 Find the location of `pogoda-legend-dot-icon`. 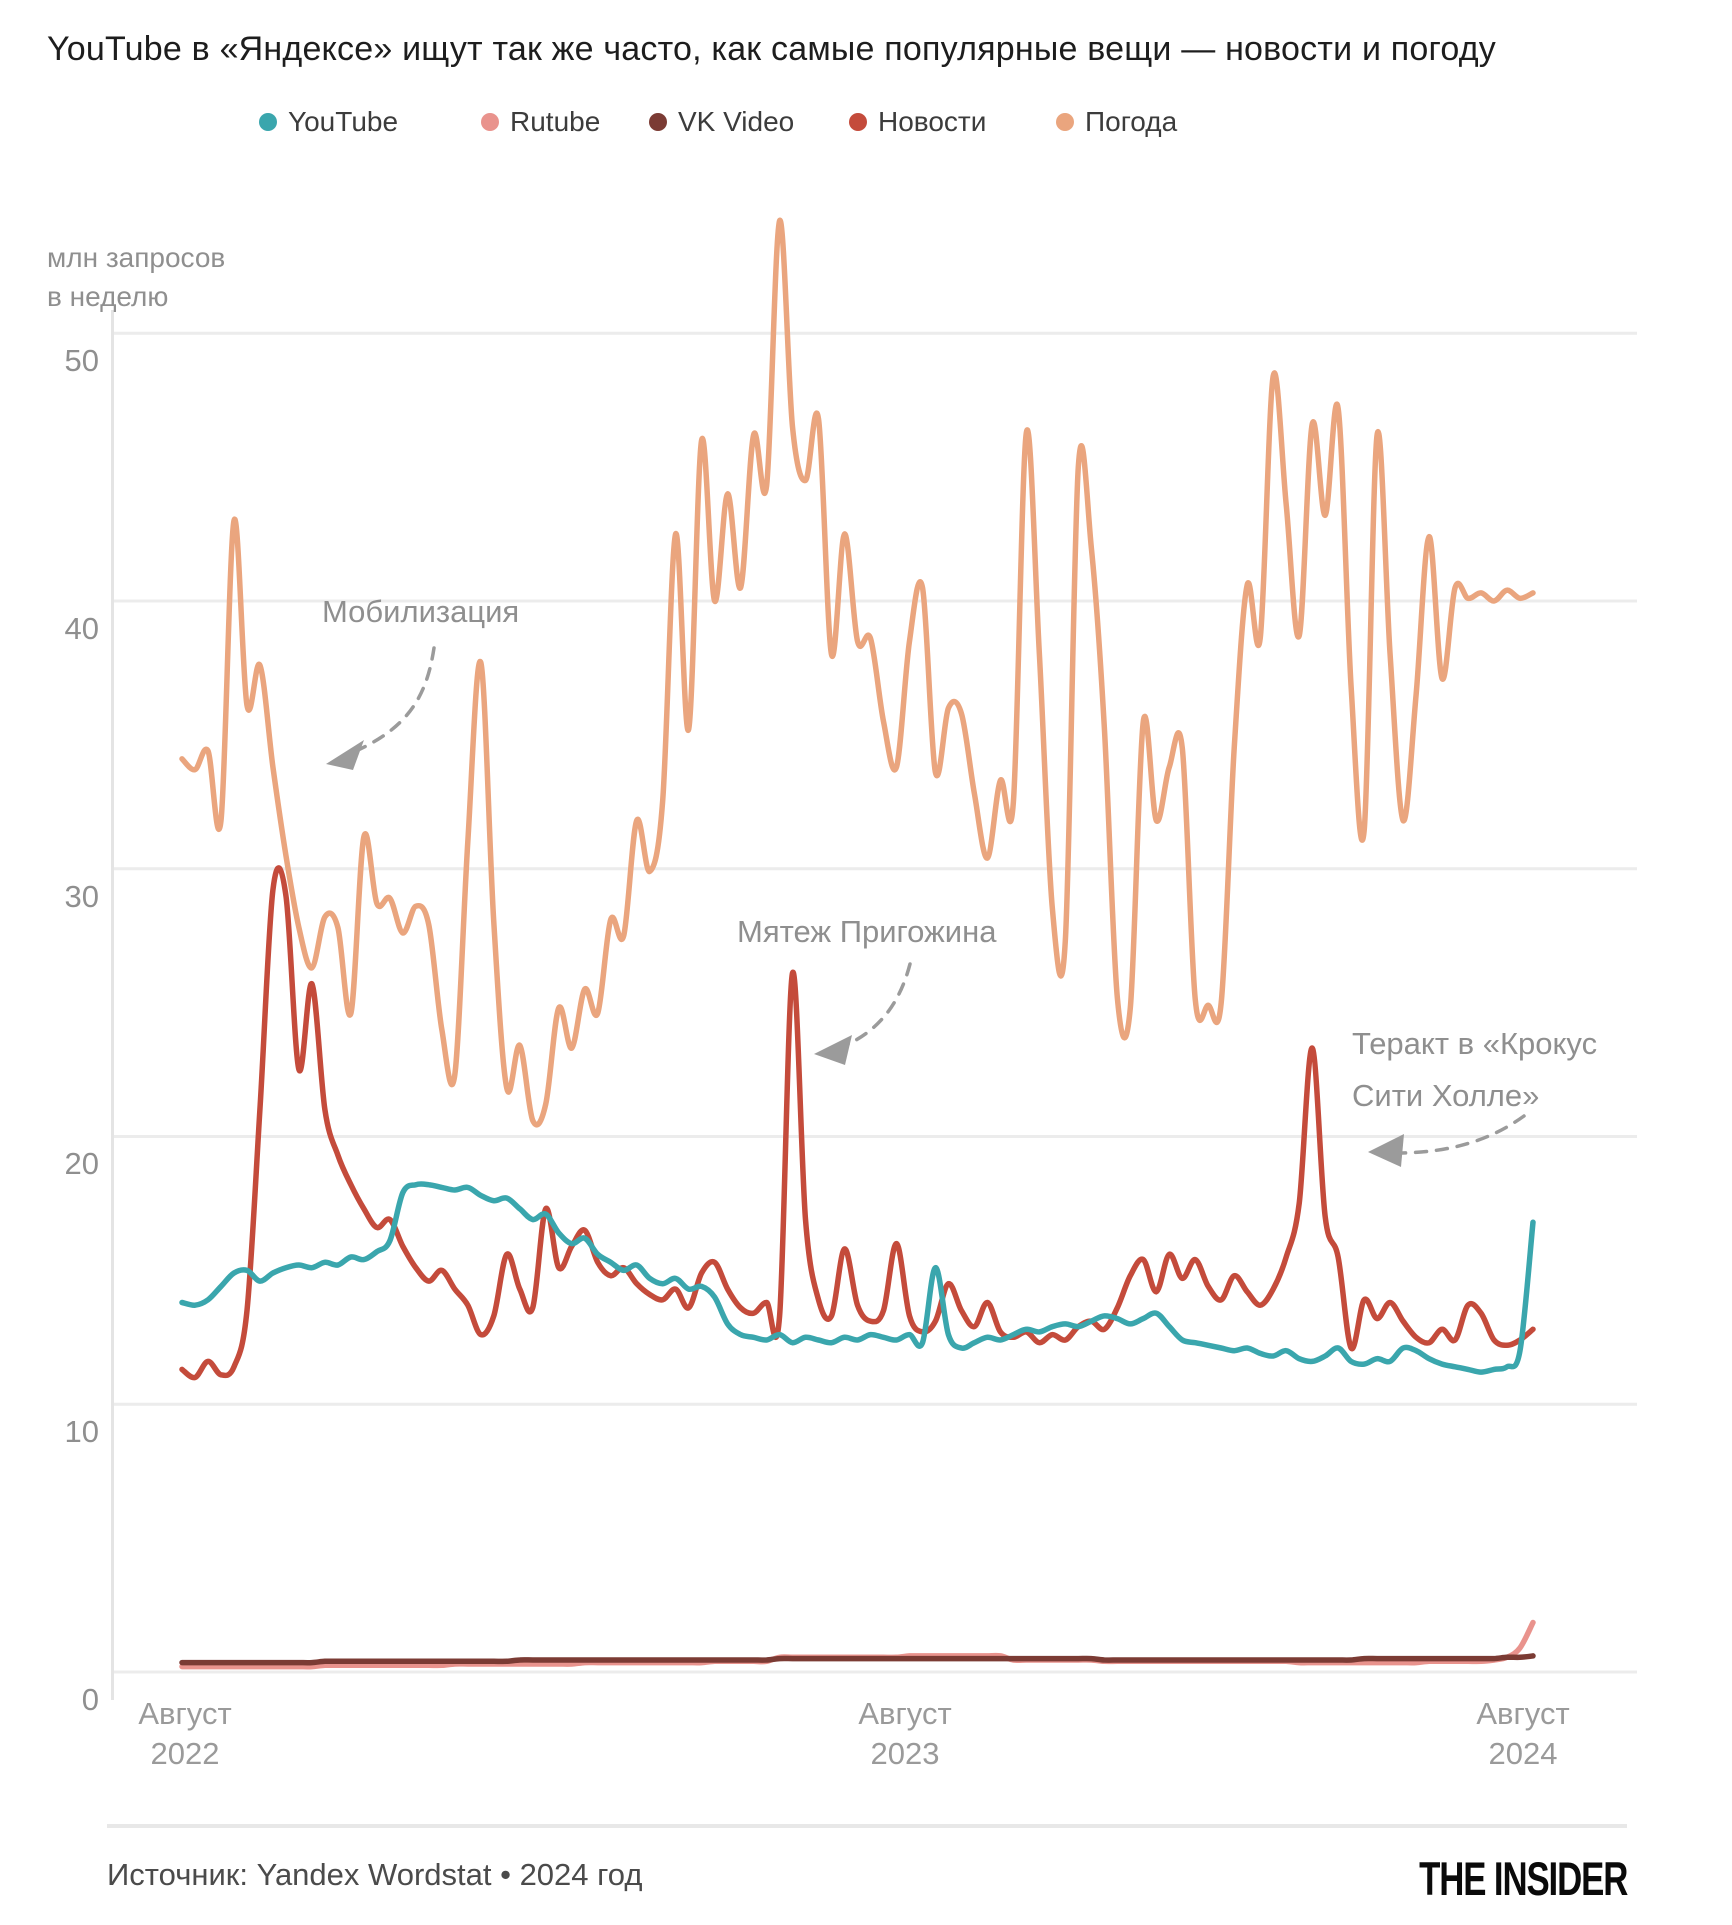

pogoda-legend-dot-icon is located at coordinates (1065, 122).